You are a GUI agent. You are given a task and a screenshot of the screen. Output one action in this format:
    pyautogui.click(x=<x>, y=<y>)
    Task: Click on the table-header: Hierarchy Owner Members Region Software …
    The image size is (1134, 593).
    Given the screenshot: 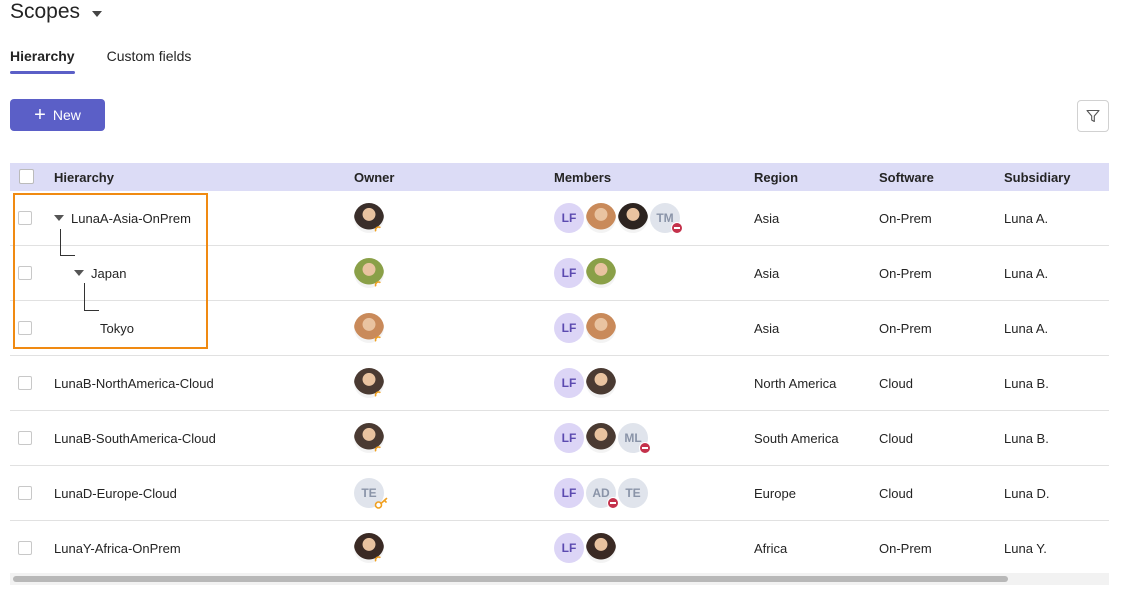 What is the action you would take?
    pyautogui.click(x=559, y=177)
    